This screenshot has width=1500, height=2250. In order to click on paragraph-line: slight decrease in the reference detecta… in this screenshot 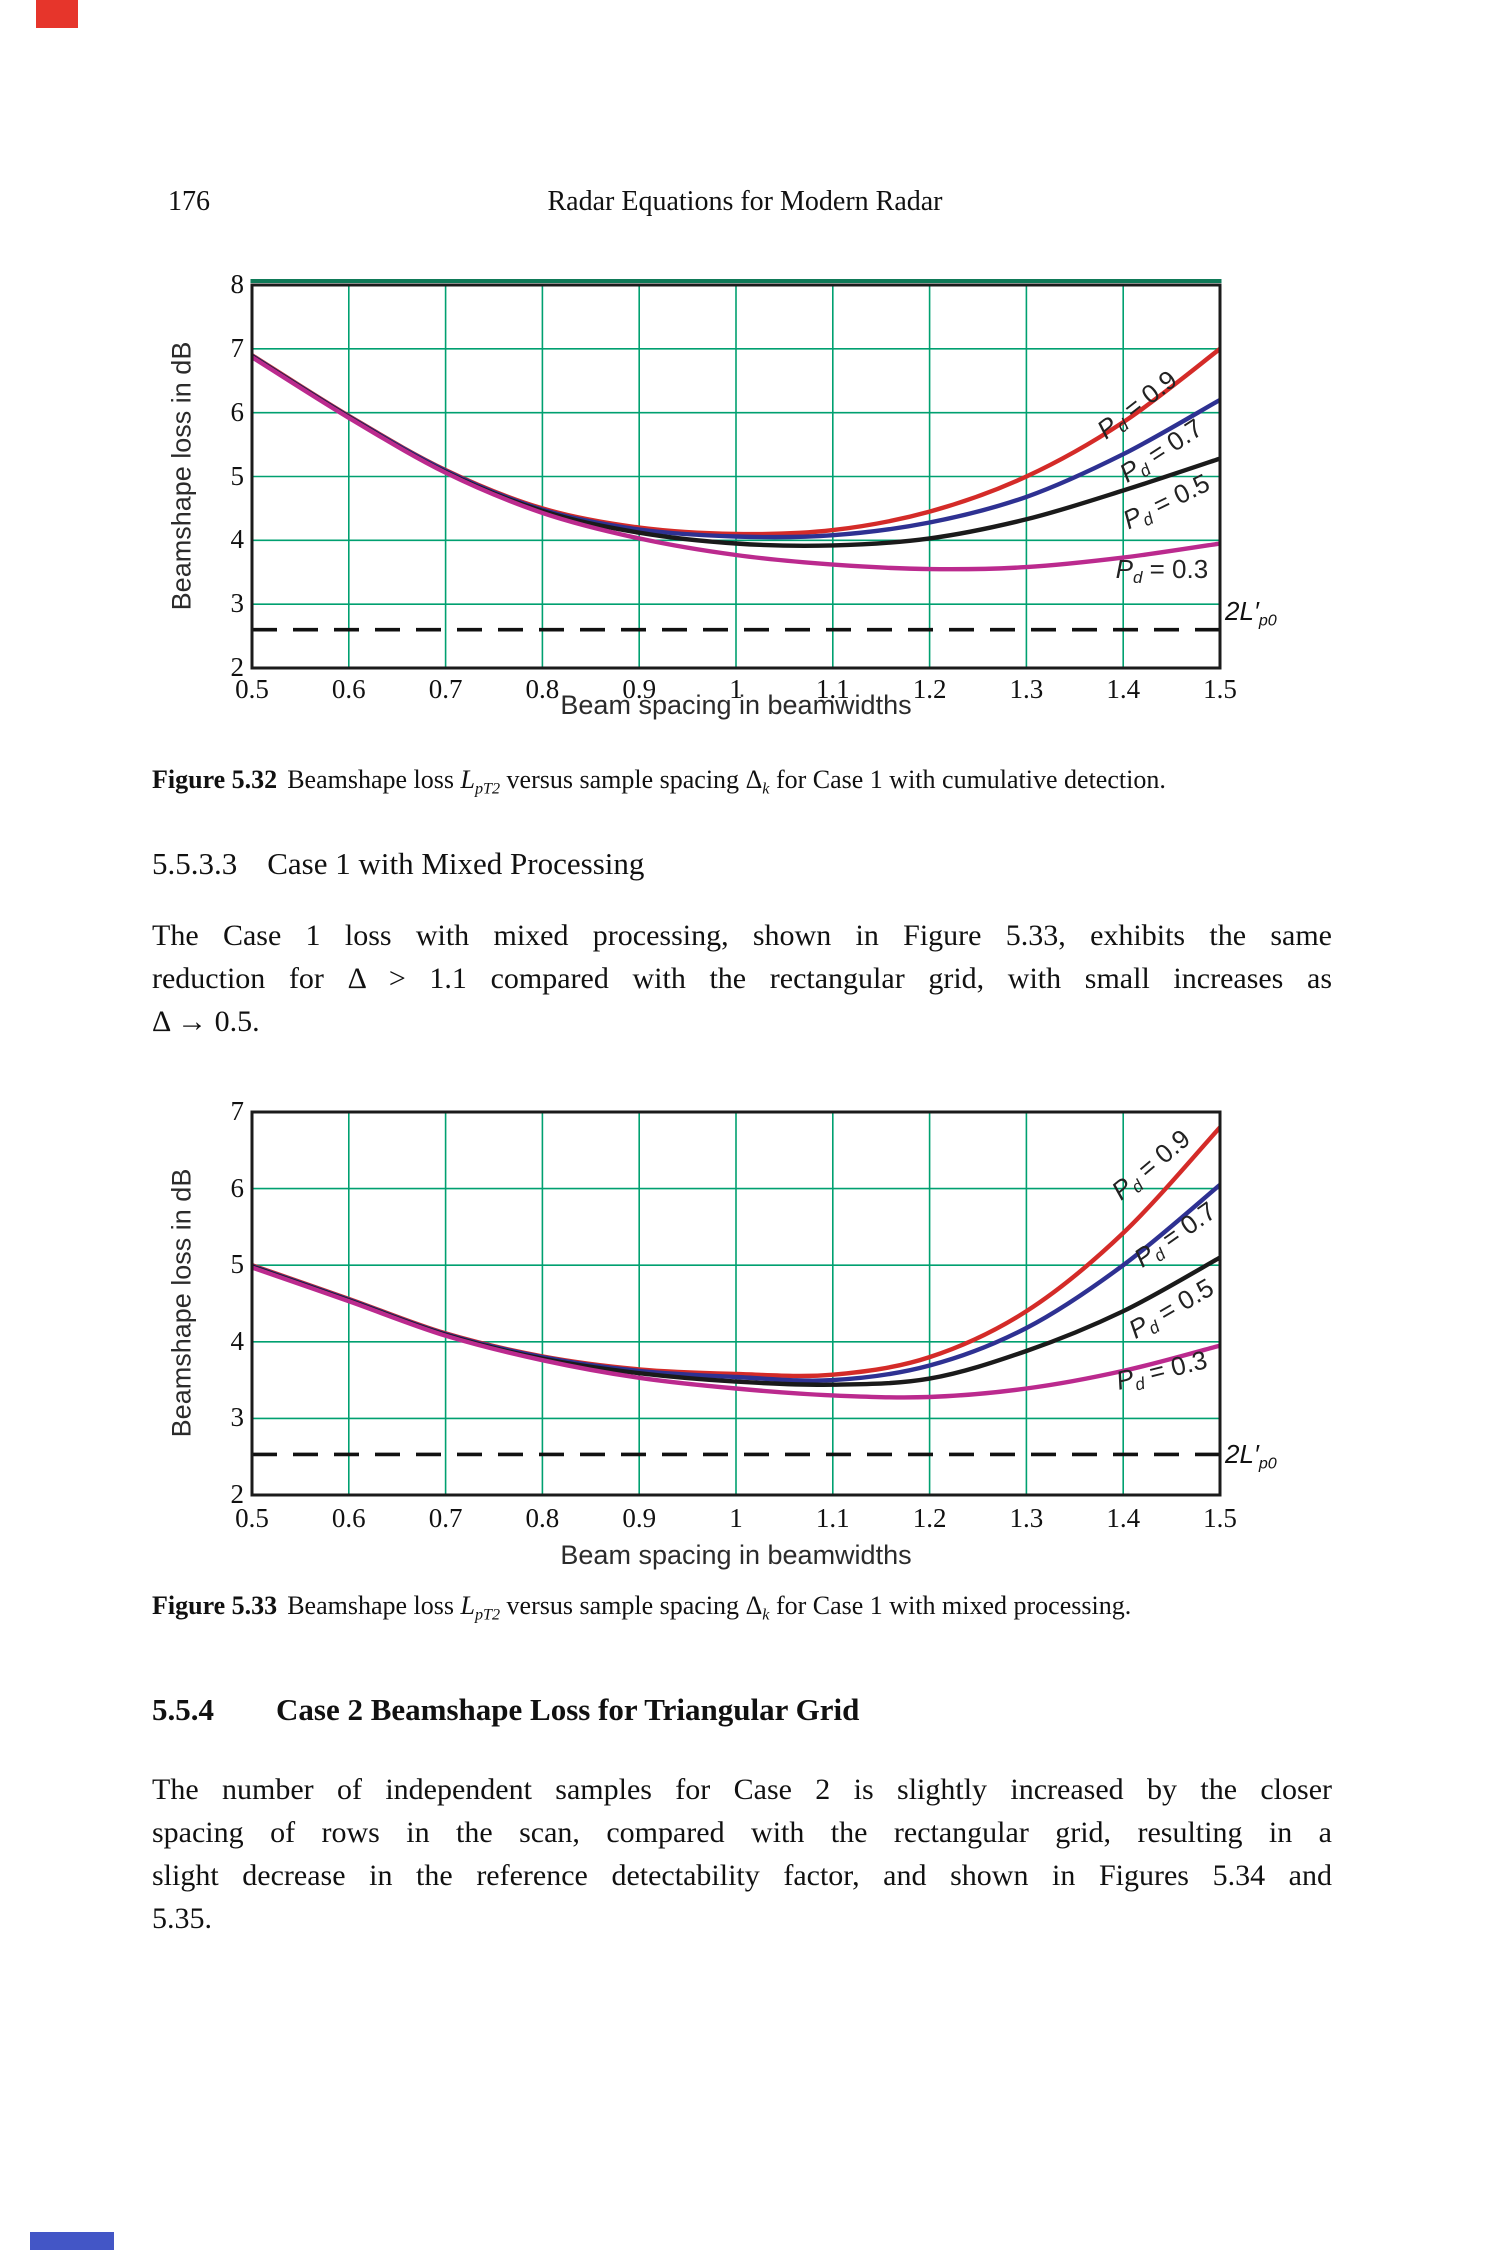, I will do `click(742, 1875)`.